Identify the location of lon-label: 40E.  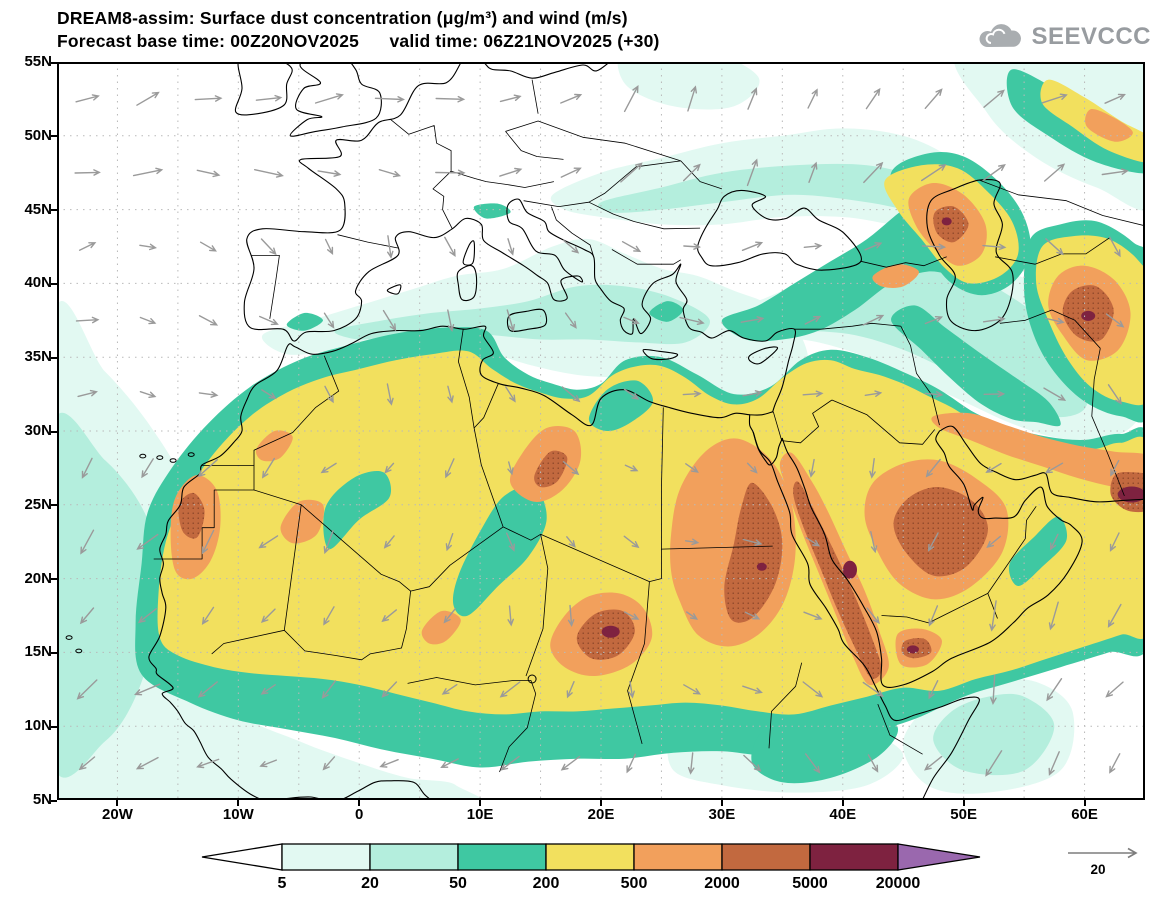
(843, 814).